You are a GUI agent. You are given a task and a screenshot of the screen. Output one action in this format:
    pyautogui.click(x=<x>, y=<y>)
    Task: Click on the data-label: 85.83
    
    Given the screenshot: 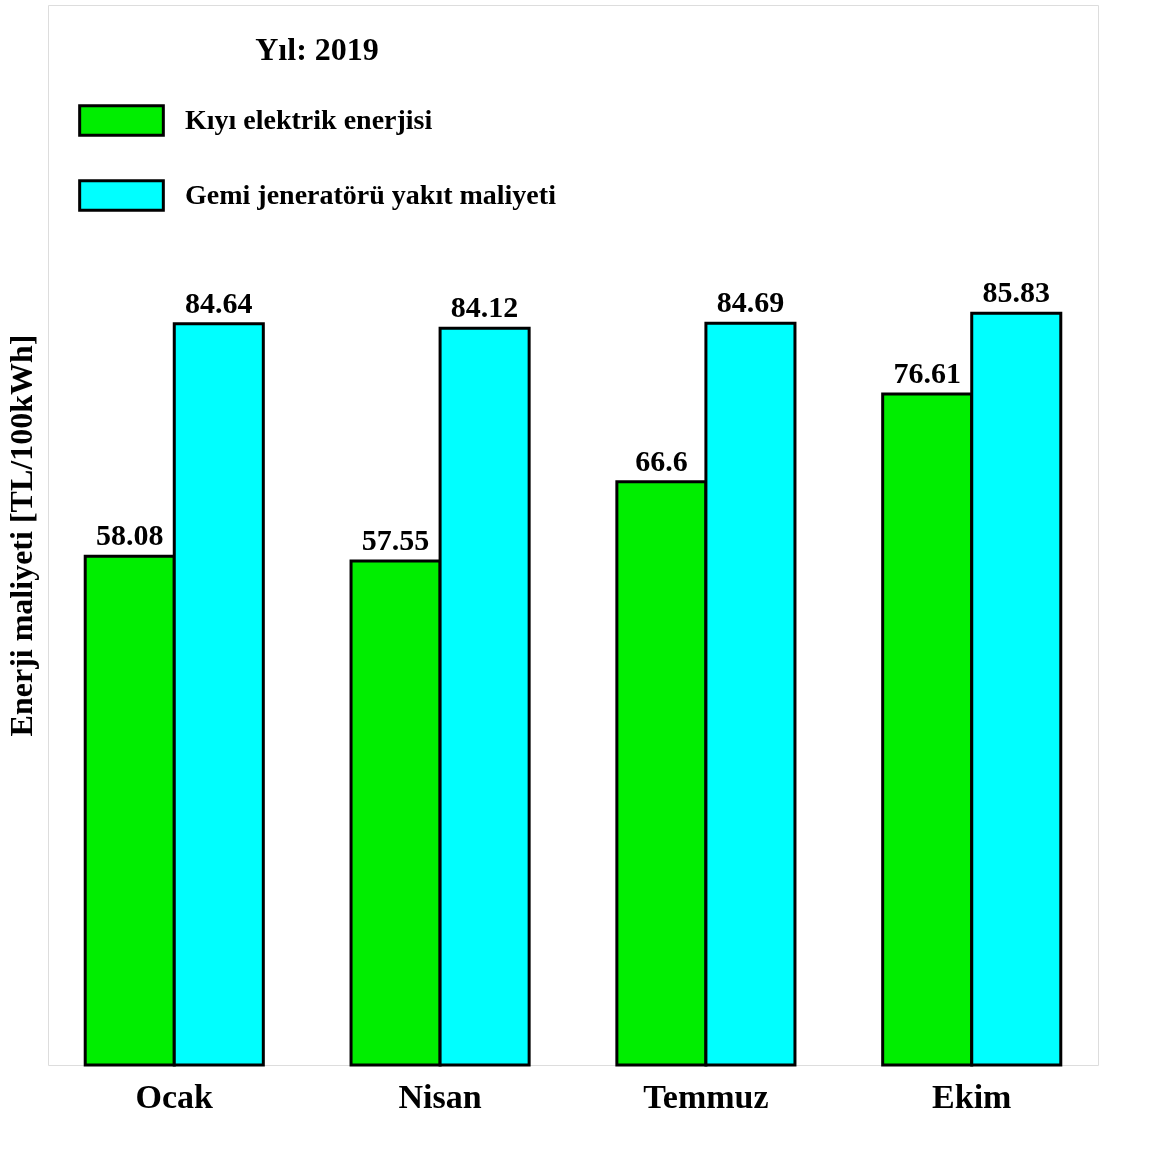 What is the action you would take?
    pyautogui.click(x=1016, y=292)
    